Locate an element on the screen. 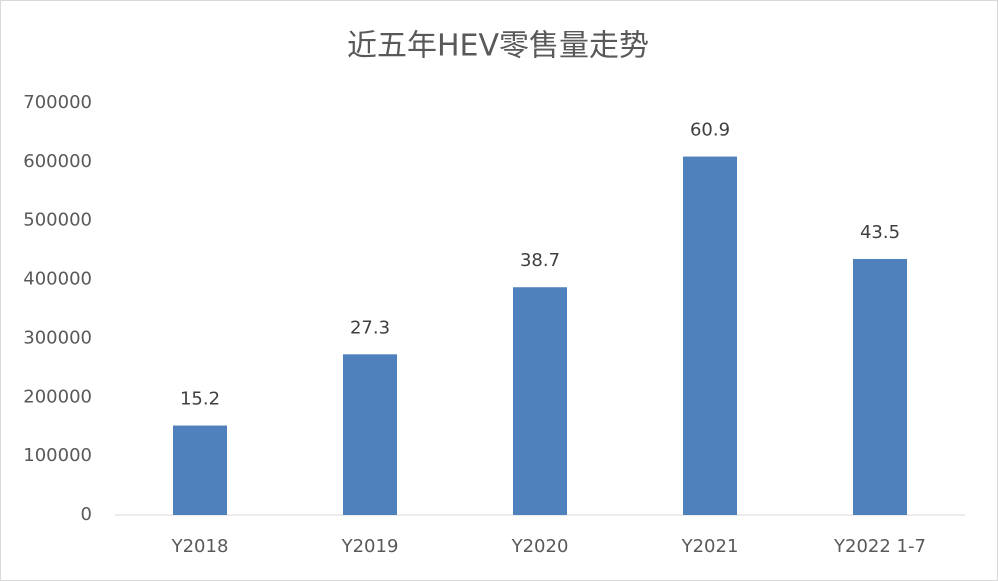 The height and width of the screenshot is (581, 998). y-tick-label: 300000 is located at coordinates (57, 337).